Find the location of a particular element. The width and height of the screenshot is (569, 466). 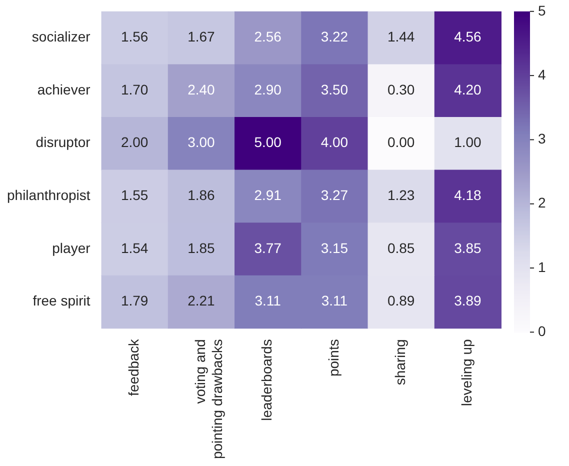

y-tick-label: free spirit is located at coordinates (61, 300).